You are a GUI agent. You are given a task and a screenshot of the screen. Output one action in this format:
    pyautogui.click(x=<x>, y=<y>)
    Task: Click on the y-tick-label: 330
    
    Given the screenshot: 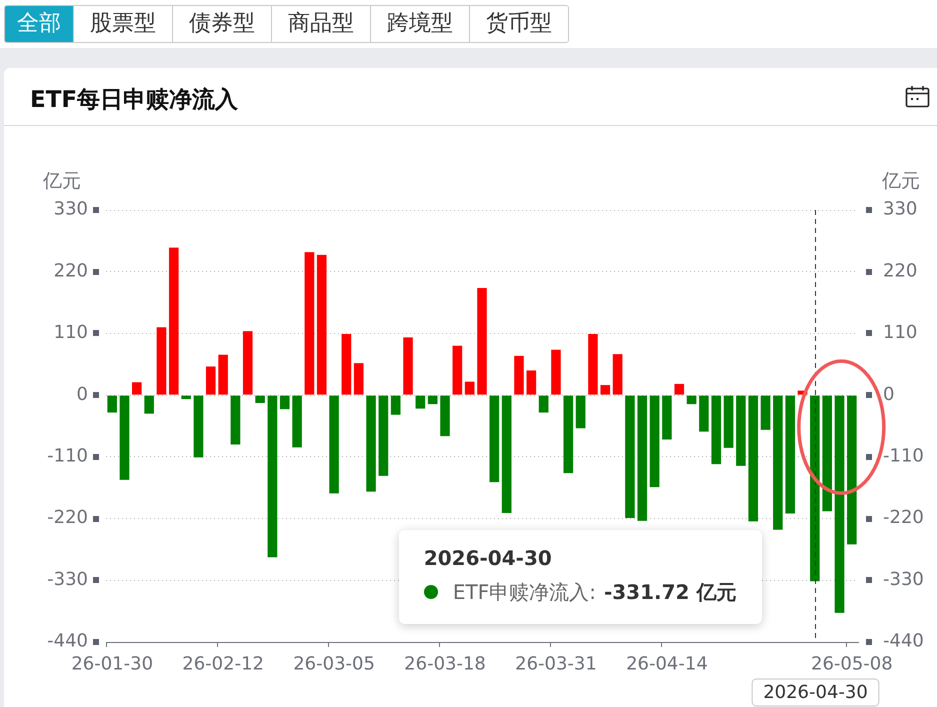 What is the action you would take?
    pyautogui.click(x=71, y=209)
    